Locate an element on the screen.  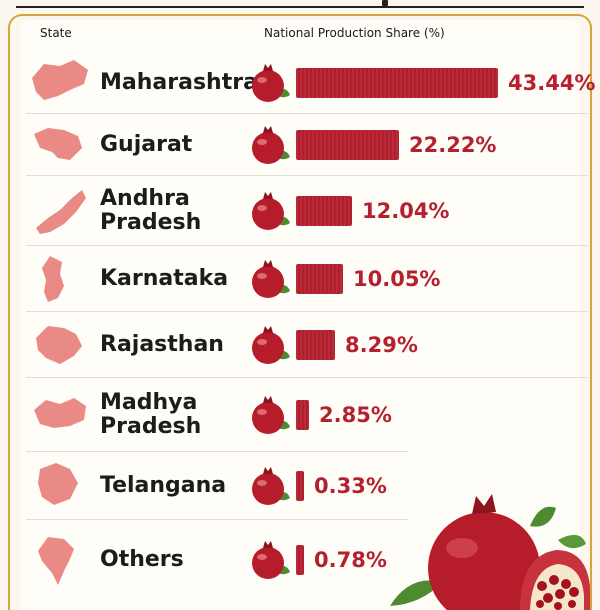
chart-row: Rajasthan 8.29% is located at coordinates (307, 345).